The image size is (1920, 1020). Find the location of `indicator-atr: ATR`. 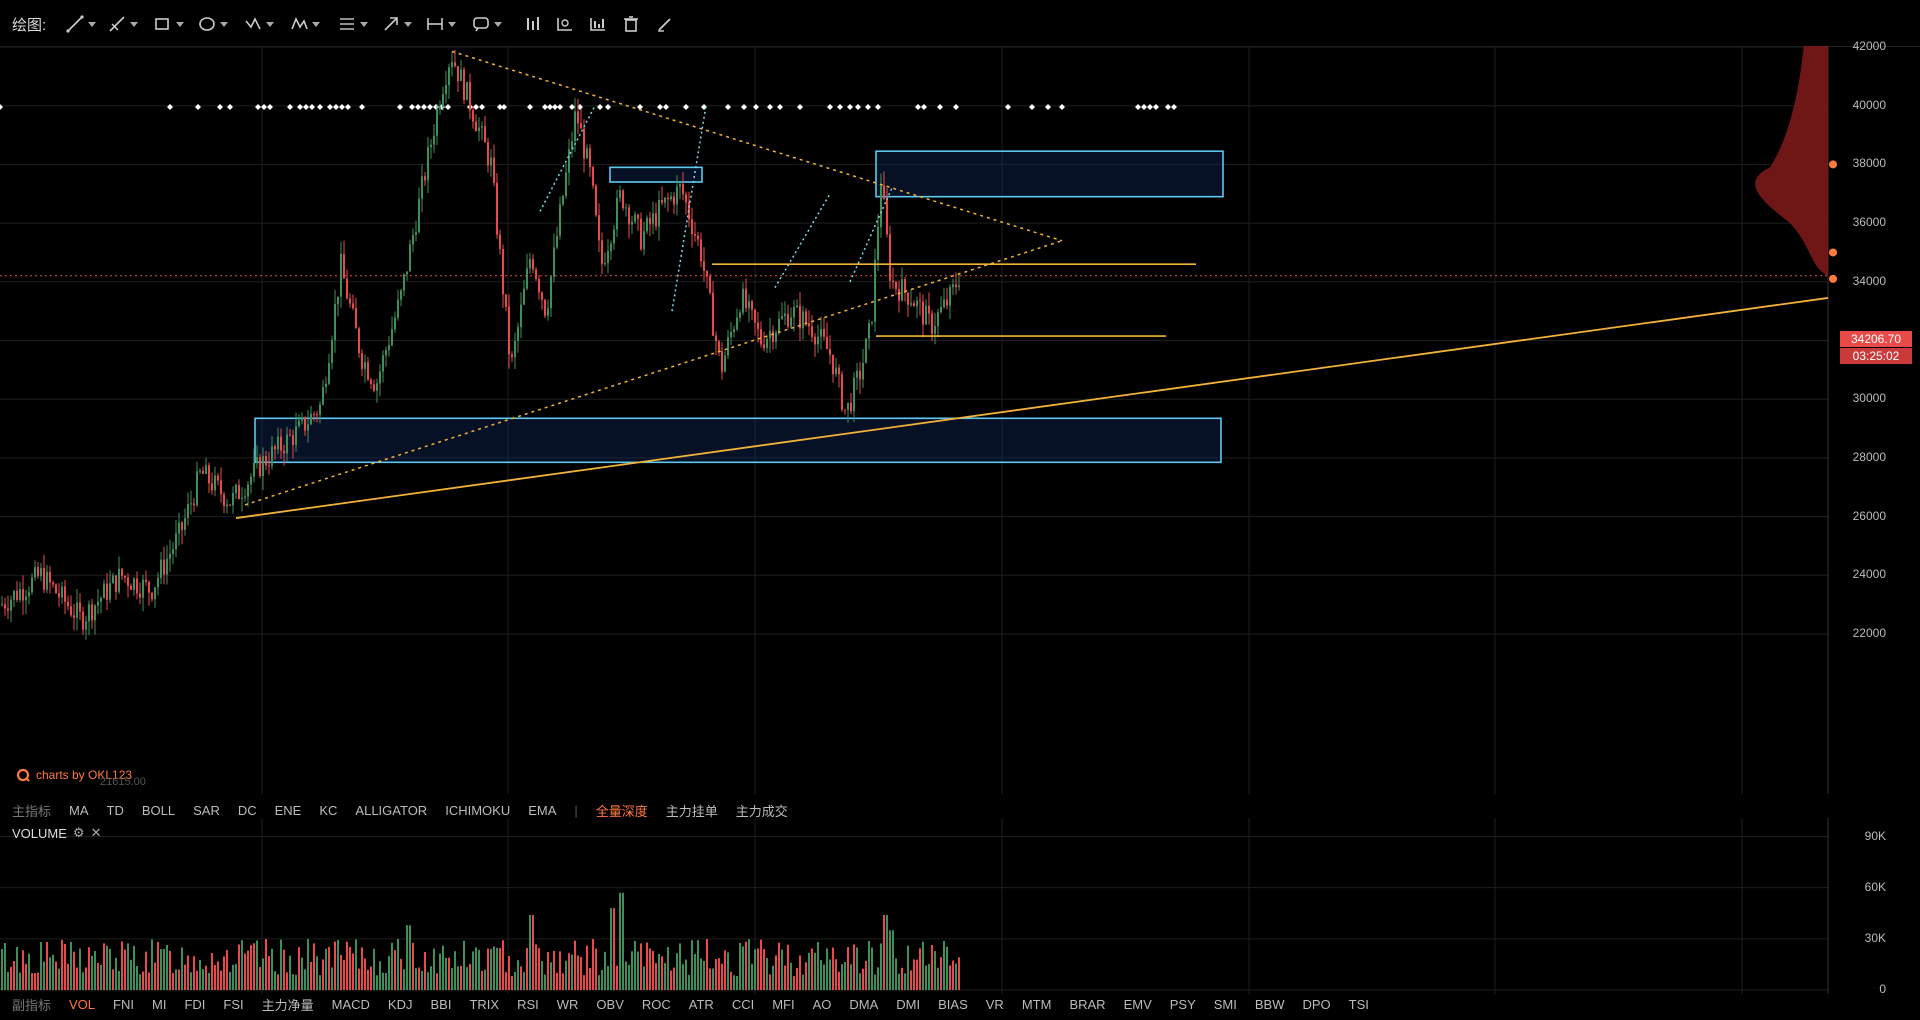

indicator-atr: ATR is located at coordinates (701, 1004).